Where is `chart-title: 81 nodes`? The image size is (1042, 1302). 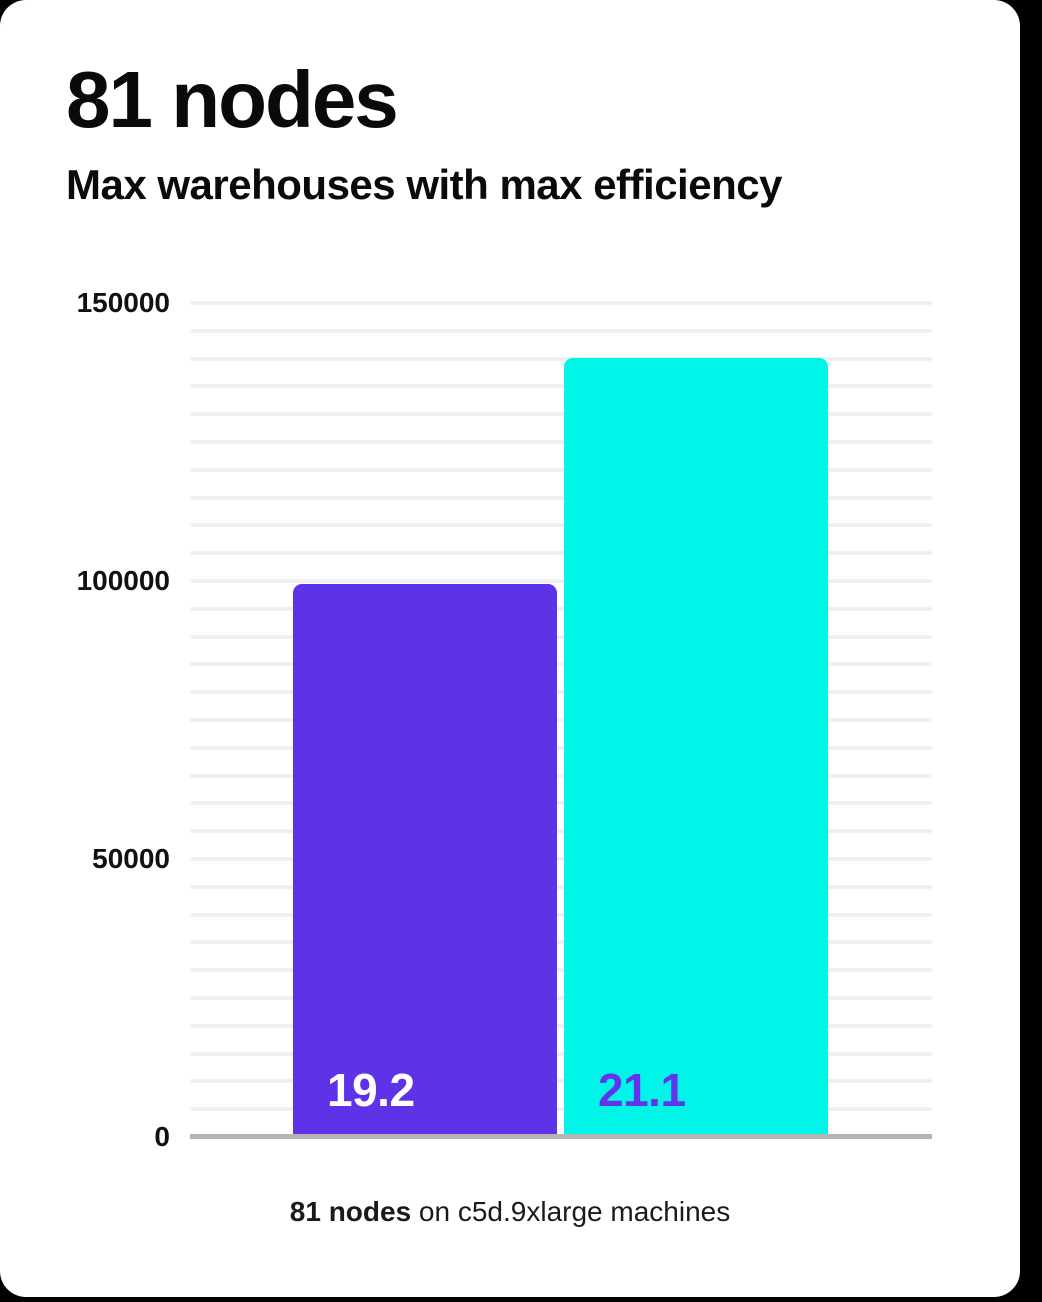
chart-title: 81 nodes is located at coordinates (232, 99).